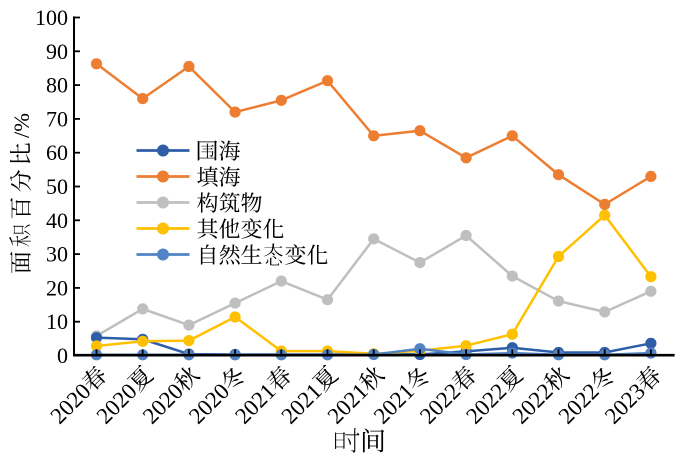  Describe the element at coordinates (57, 85) in the screenshot. I see `svg-text: 80` at that location.